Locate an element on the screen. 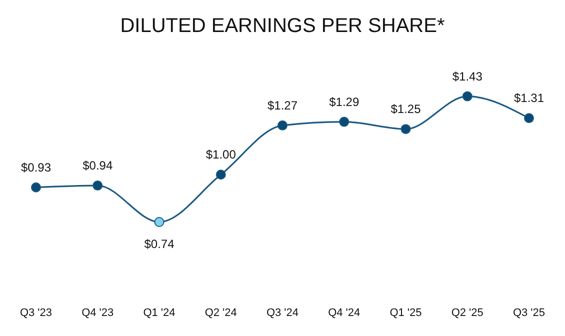 The width and height of the screenshot is (565, 336). x-tick-label: Q3 '25 is located at coordinates (529, 313).